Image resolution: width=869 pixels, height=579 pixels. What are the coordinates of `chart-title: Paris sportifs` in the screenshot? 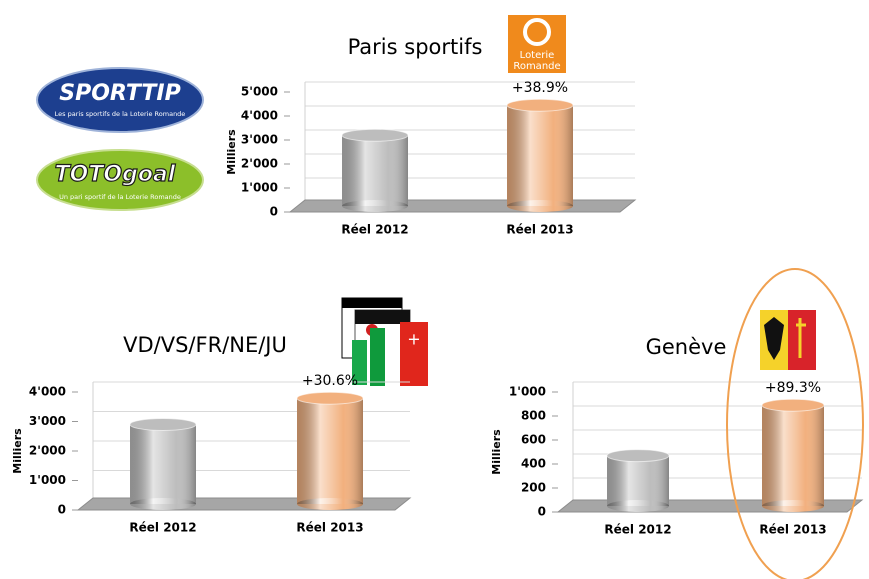 It's located at (415, 47).